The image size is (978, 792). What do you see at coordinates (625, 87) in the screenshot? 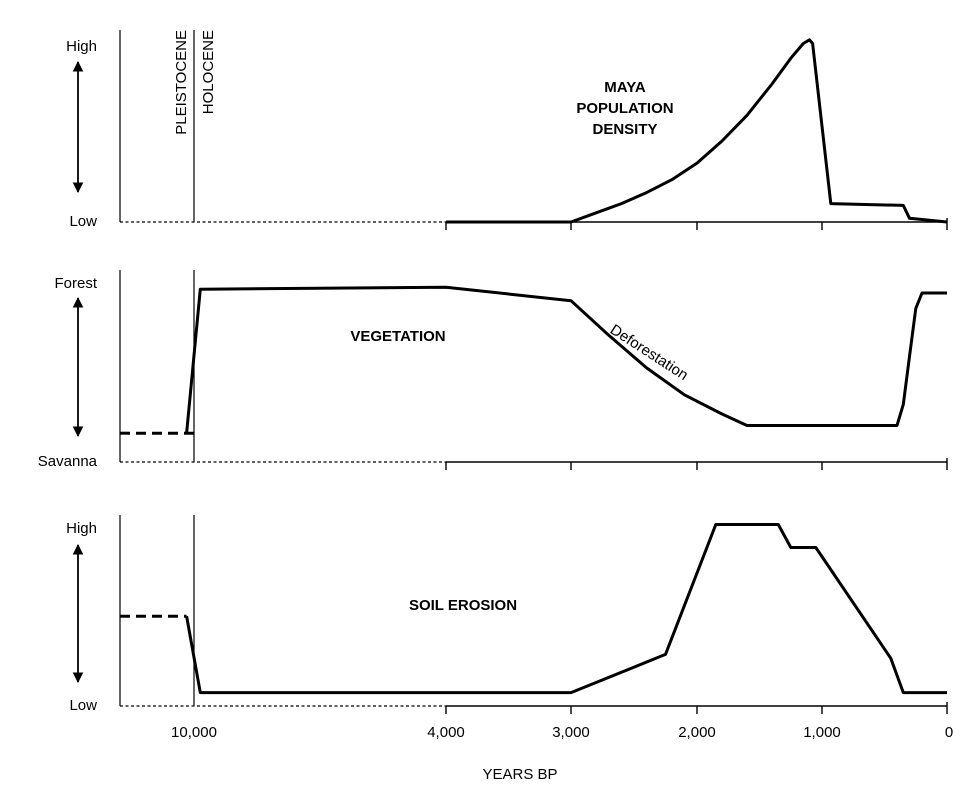
I see `panel-title: MAYA` at bounding box center [625, 87].